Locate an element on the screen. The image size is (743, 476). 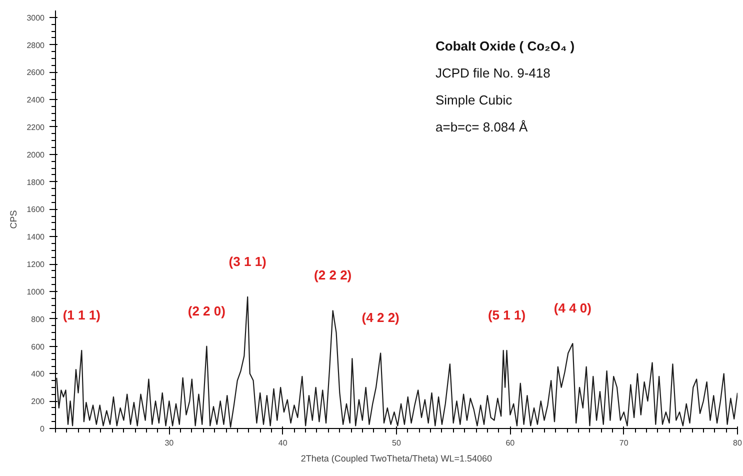
annotation: (2 2 0) is located at coordinates (207, 310).